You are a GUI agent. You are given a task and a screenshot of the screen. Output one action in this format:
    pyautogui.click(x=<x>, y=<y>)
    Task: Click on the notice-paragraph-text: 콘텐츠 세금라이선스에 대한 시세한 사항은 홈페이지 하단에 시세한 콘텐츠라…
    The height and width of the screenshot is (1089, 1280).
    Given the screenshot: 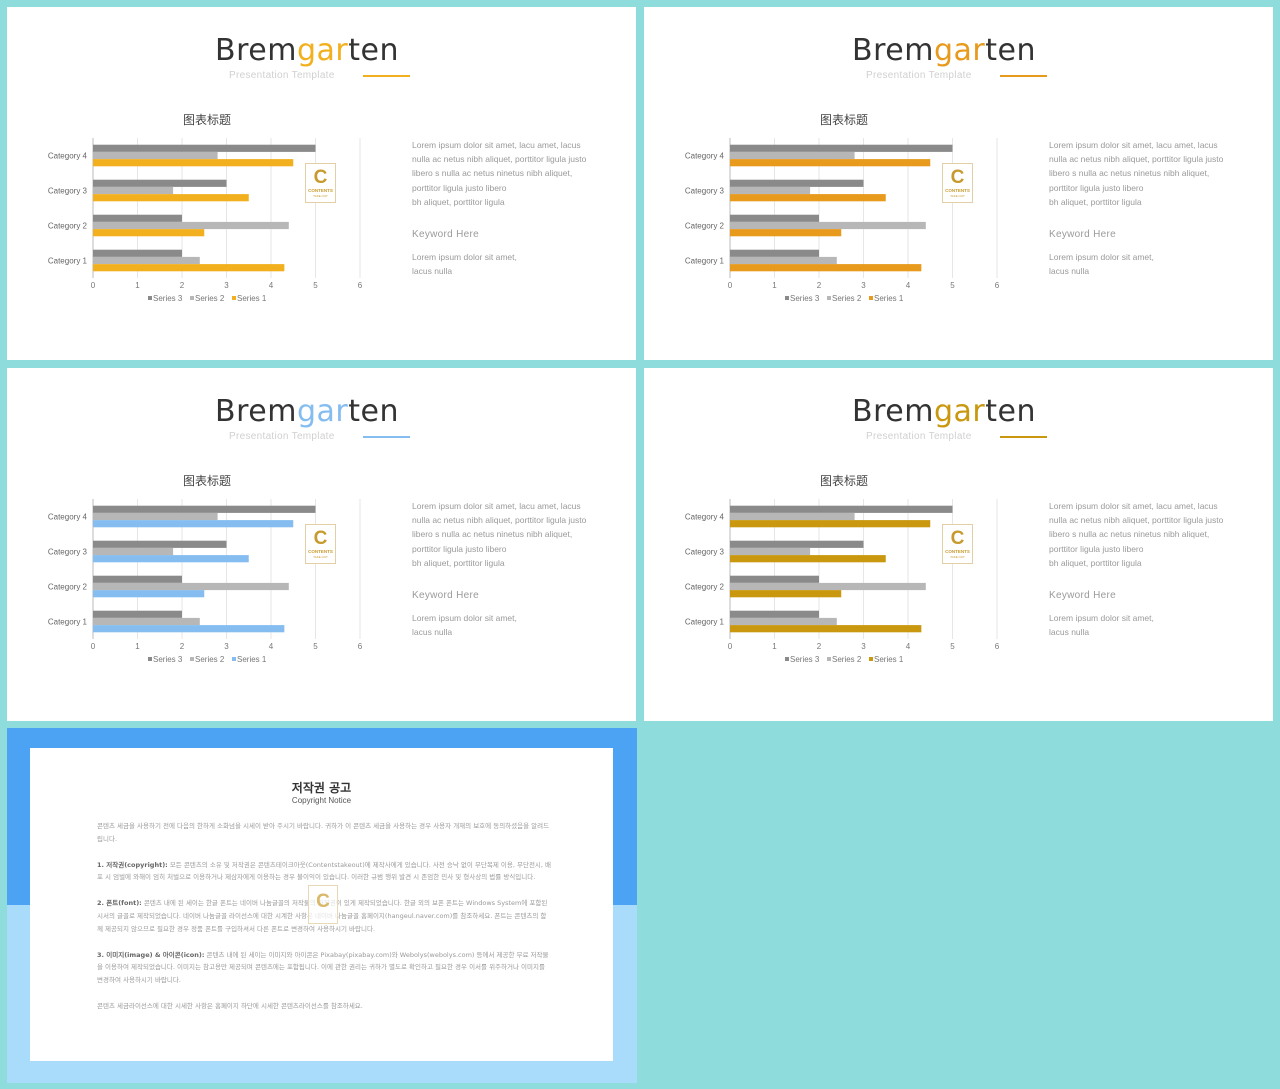 What is the action you would take?
    pyautogui.click(x=230, y=1005)
    